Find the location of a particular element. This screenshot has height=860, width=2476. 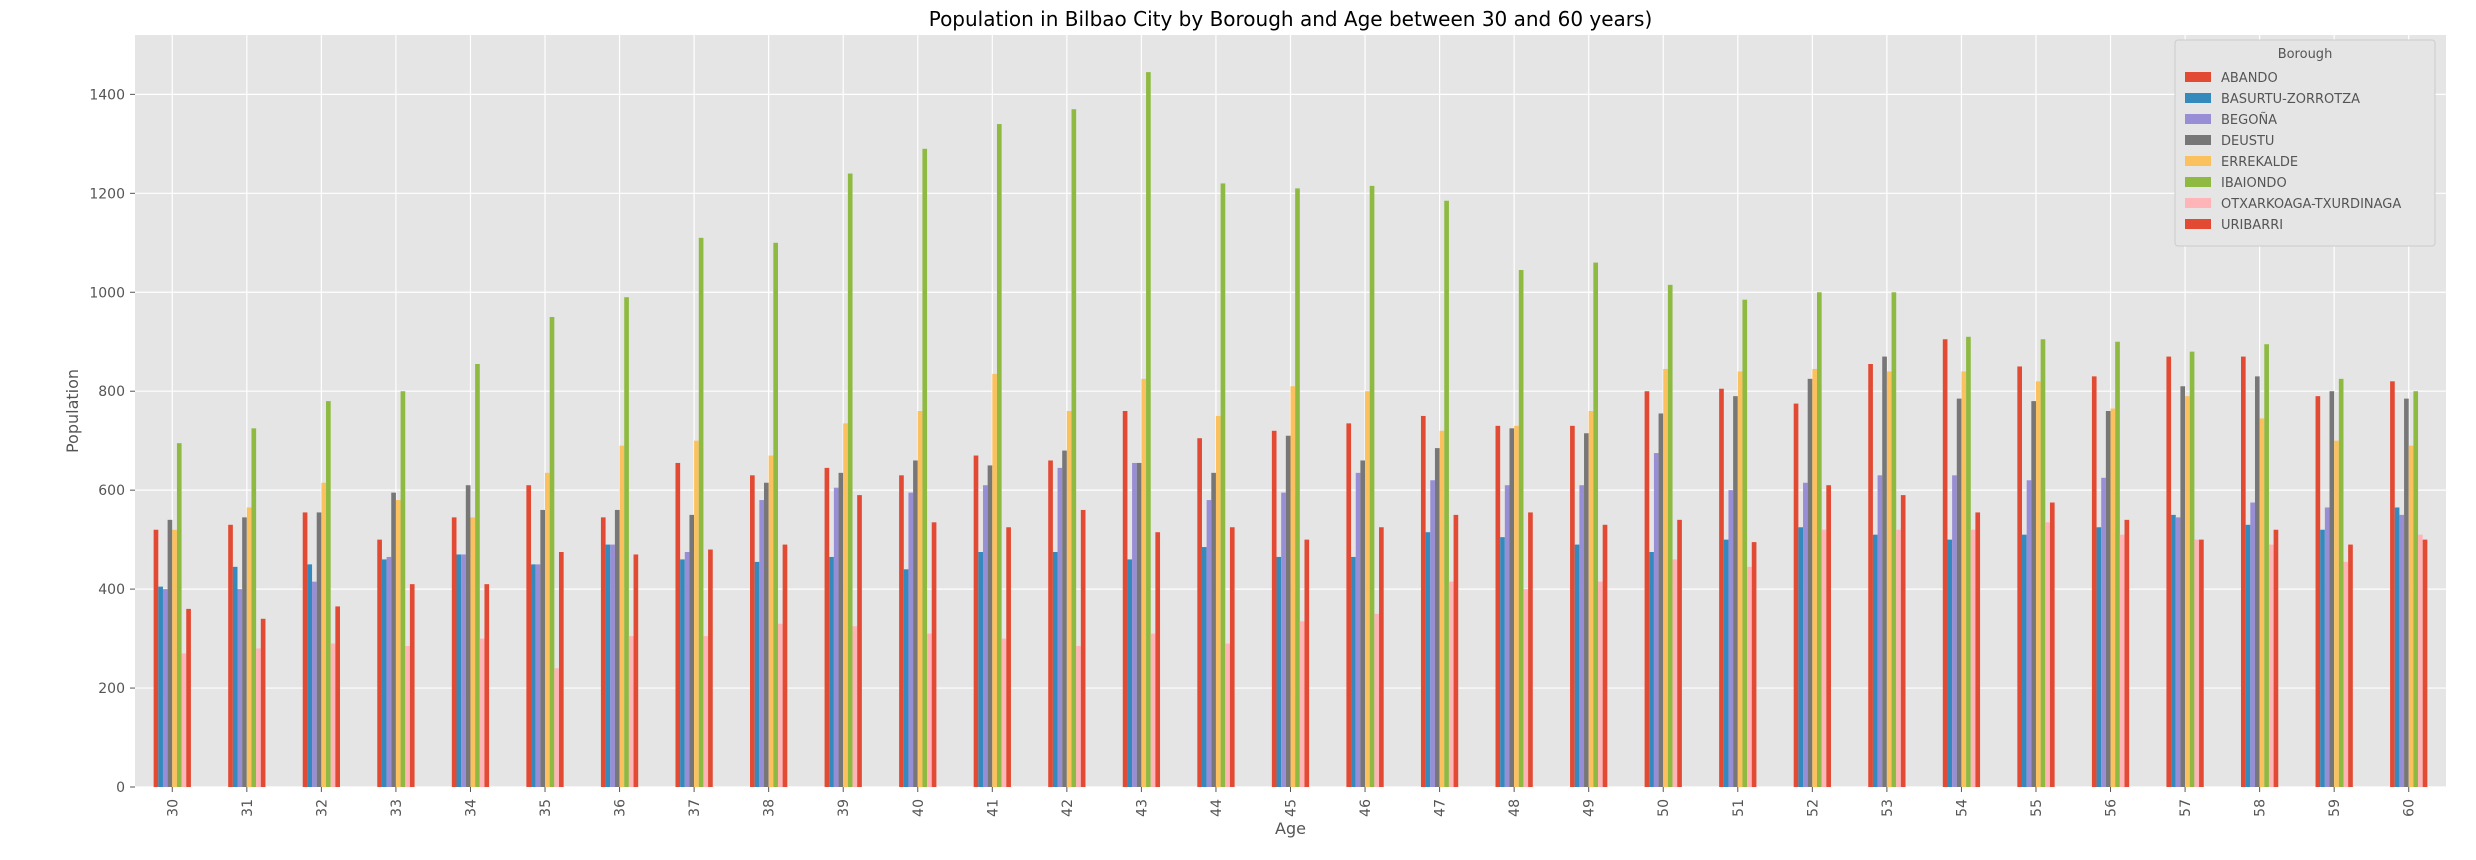

x-tick-label: 34 is located at coordinates (471, 808).